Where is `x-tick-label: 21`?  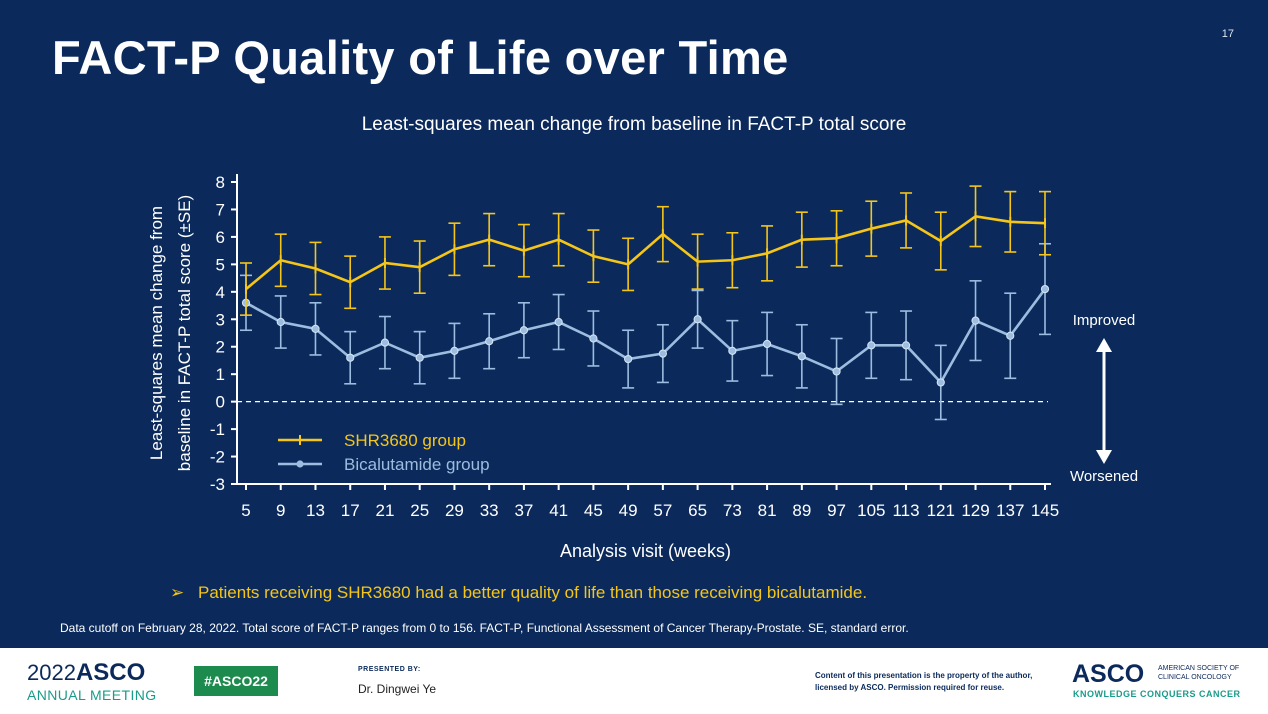 x-tick-label: 21 is located at coordinates (384, 510).